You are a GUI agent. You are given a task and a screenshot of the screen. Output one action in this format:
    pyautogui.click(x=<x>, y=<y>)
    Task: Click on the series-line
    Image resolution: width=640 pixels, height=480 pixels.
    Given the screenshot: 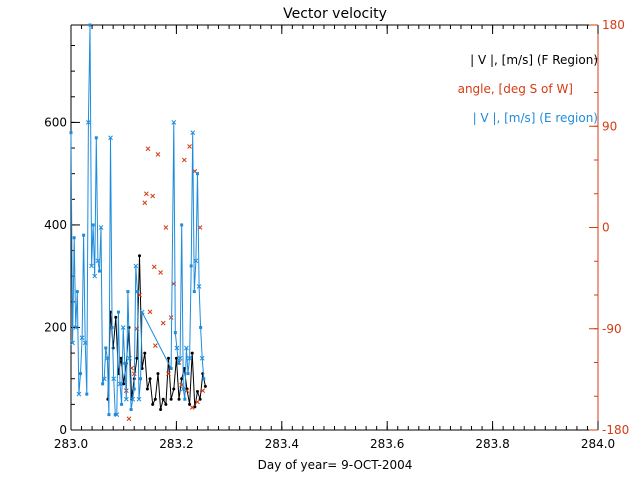 What is the action you would take?
    pyautogui.click(x=156, y=332)
    